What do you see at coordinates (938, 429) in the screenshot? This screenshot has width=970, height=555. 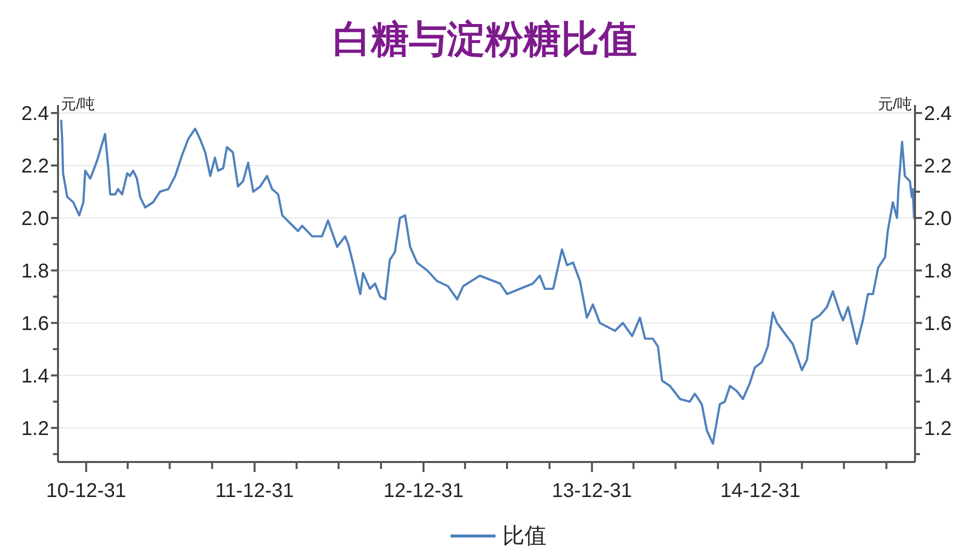 I see `y2-tick-label: 1.2` at bounding box center [938, 429].